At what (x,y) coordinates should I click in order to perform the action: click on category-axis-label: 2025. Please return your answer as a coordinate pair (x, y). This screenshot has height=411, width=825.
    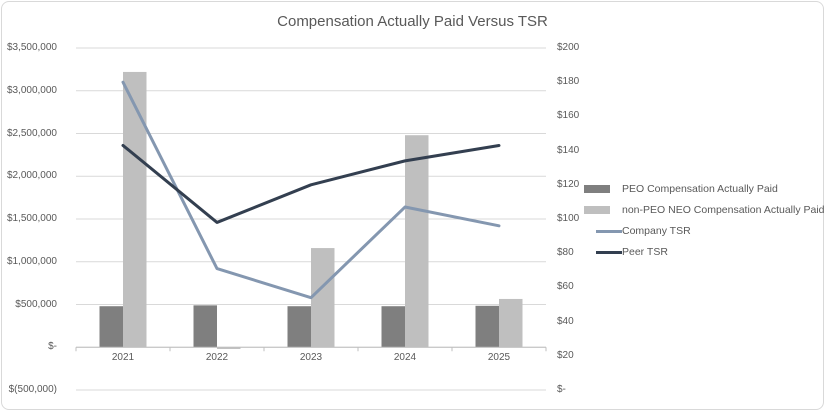
    Looking at the image, I should click on (499, 357).